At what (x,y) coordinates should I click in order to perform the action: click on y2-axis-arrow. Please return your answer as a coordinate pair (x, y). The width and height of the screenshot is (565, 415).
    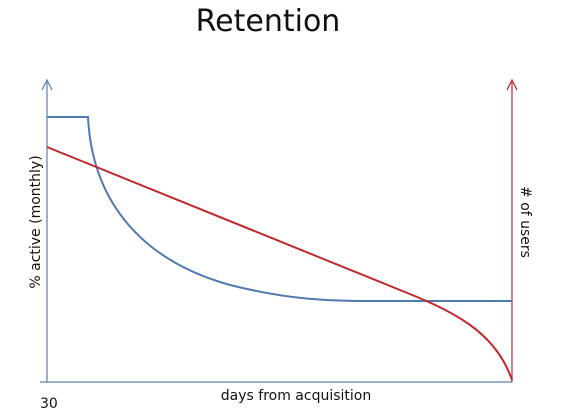
    Looking at the image, I should click on (512, 84).